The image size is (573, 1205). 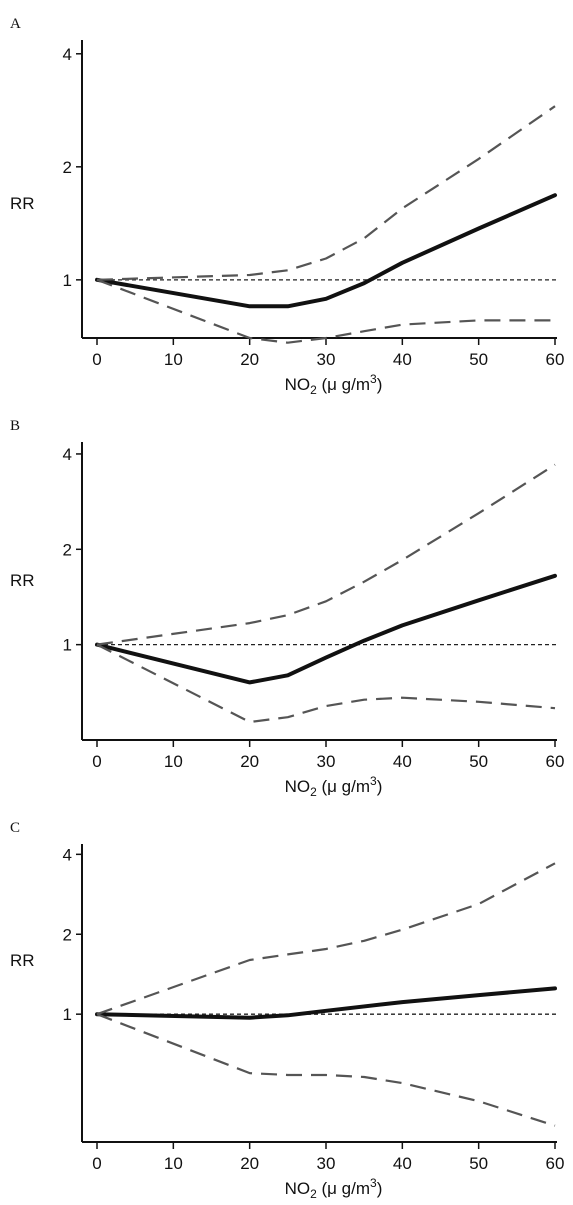 I want to click on panel-label: A, so click(x=15, y=24).